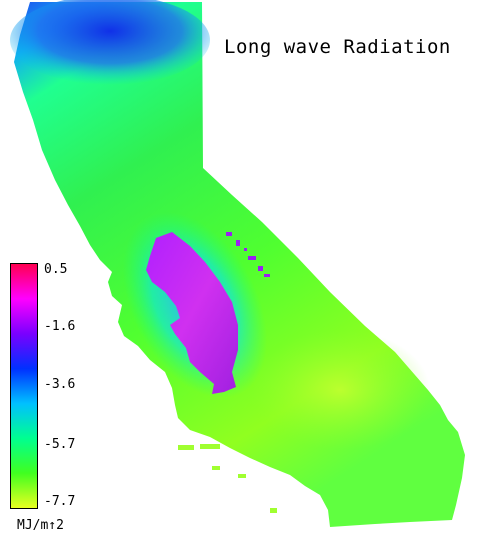 This screenshot has width=500, height=550. What do you see at coordinates (24, 386) in the screenshot?
I see `color-scale-bar` at bounding box center [24, 386].